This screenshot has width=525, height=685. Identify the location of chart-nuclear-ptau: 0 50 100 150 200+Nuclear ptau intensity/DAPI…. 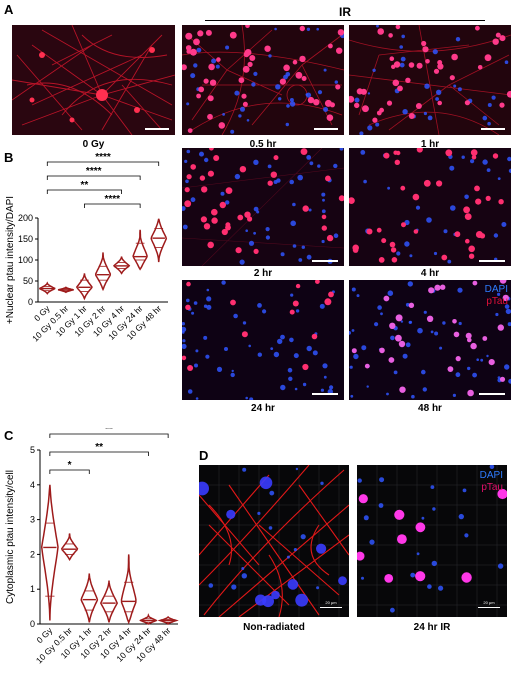
(86, 247).